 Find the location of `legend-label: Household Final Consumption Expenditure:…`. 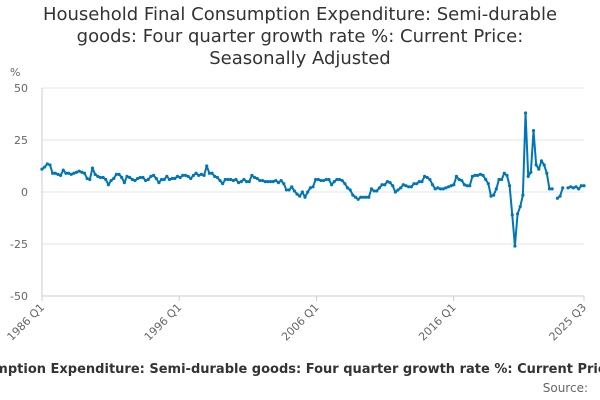

legend-label: Household Final Consumption Expenditure:… is located at coordinates (300, 369).